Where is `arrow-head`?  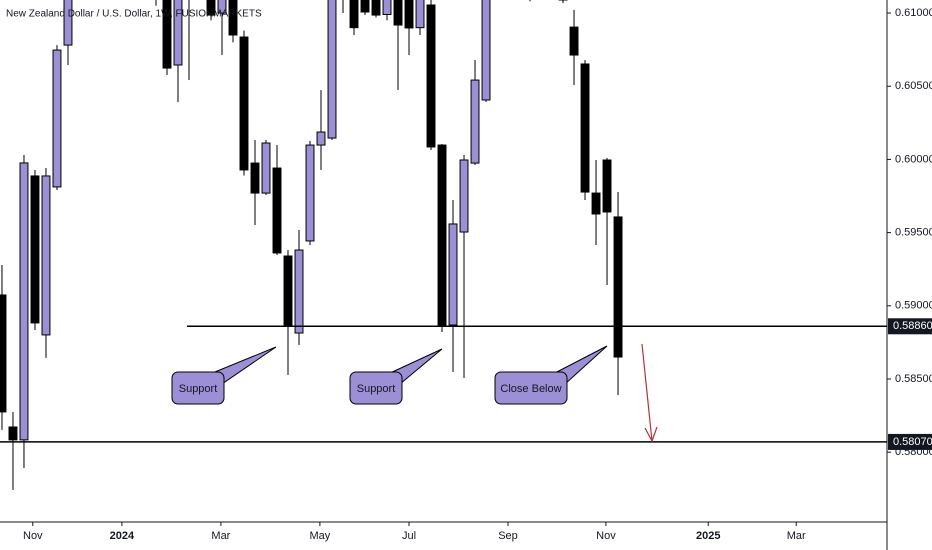
arrow-head is located at coordinates (651, 434).